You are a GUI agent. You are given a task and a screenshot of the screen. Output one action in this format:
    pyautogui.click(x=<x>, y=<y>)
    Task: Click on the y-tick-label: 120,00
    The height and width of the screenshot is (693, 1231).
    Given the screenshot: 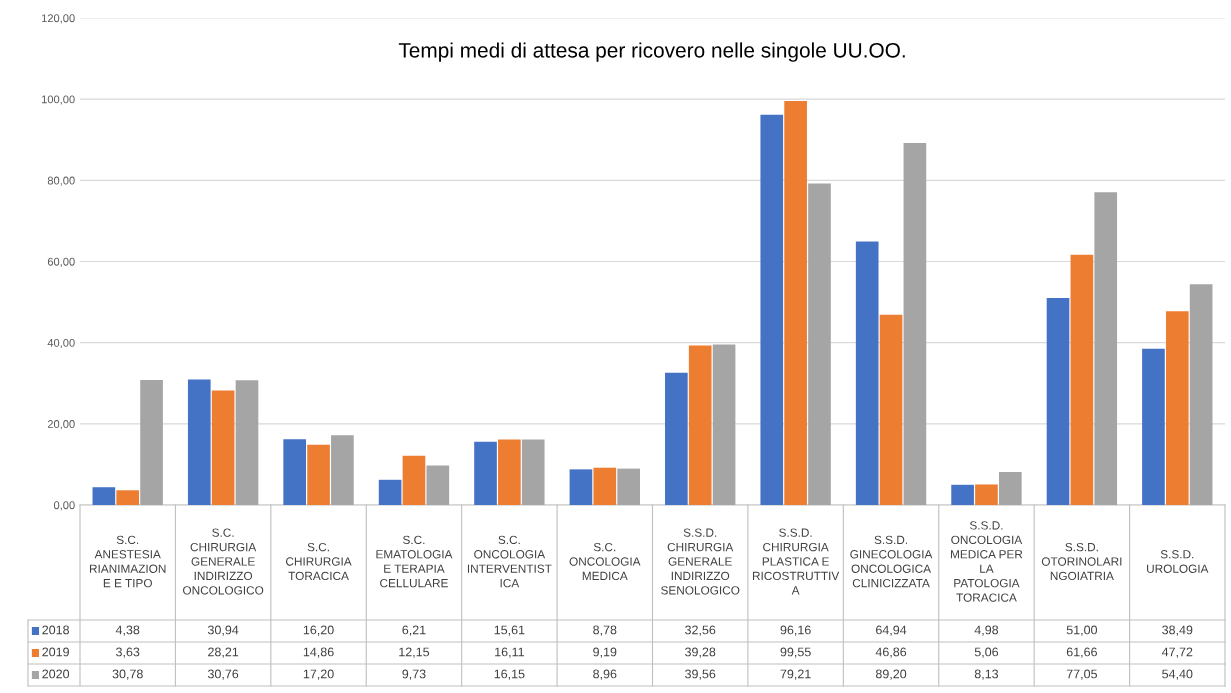 What is the action you would take?
    pyautogui.click(x=58, y=19)
    